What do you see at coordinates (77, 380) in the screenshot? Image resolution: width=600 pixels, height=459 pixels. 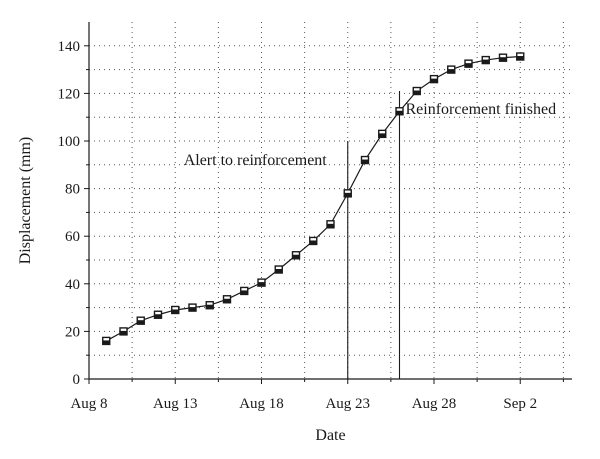 I see `y-tick-label: 0` at bounding box center [77, 380].